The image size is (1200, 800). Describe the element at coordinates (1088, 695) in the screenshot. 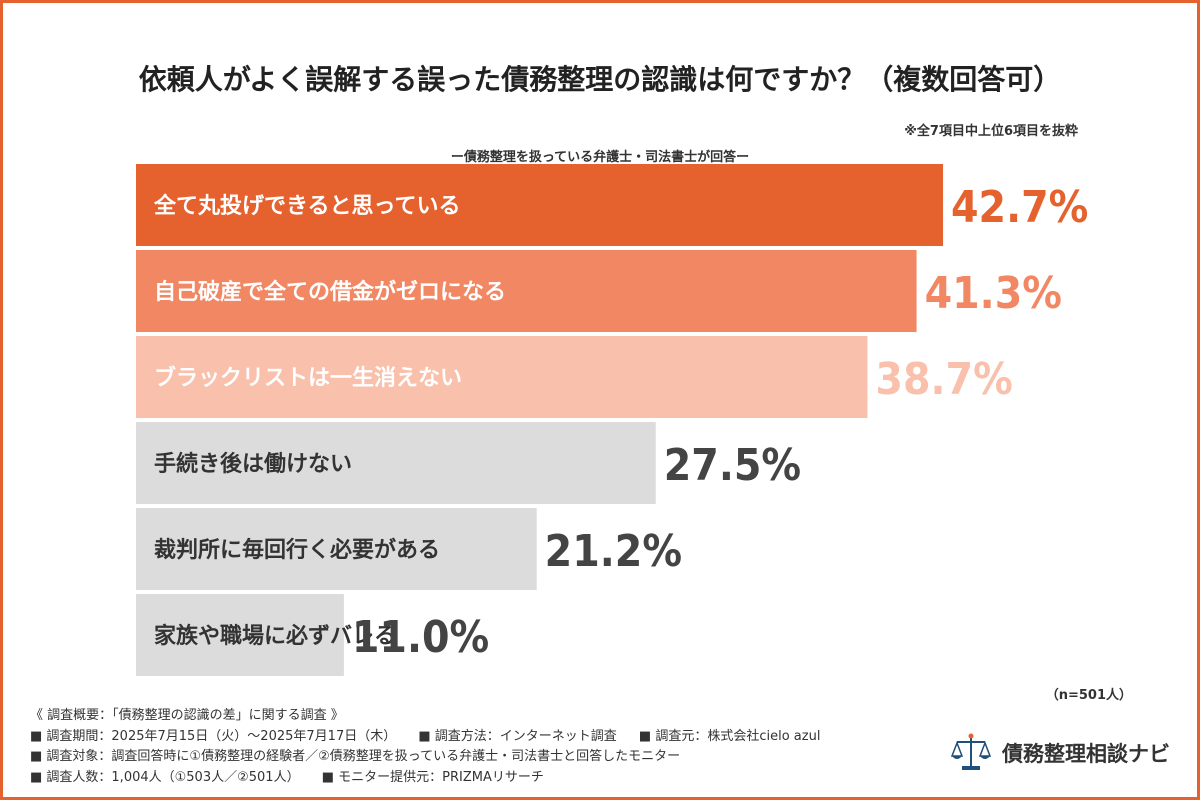

I see `sample-size: （n=501人）` at that location.